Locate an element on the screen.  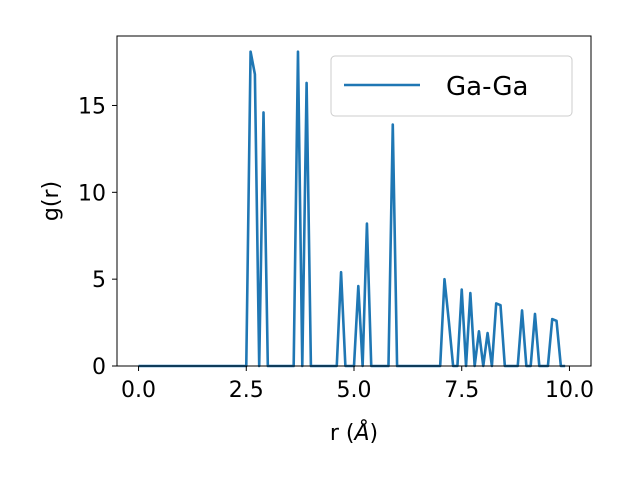
legend-box is located at coordinates (451, 86).